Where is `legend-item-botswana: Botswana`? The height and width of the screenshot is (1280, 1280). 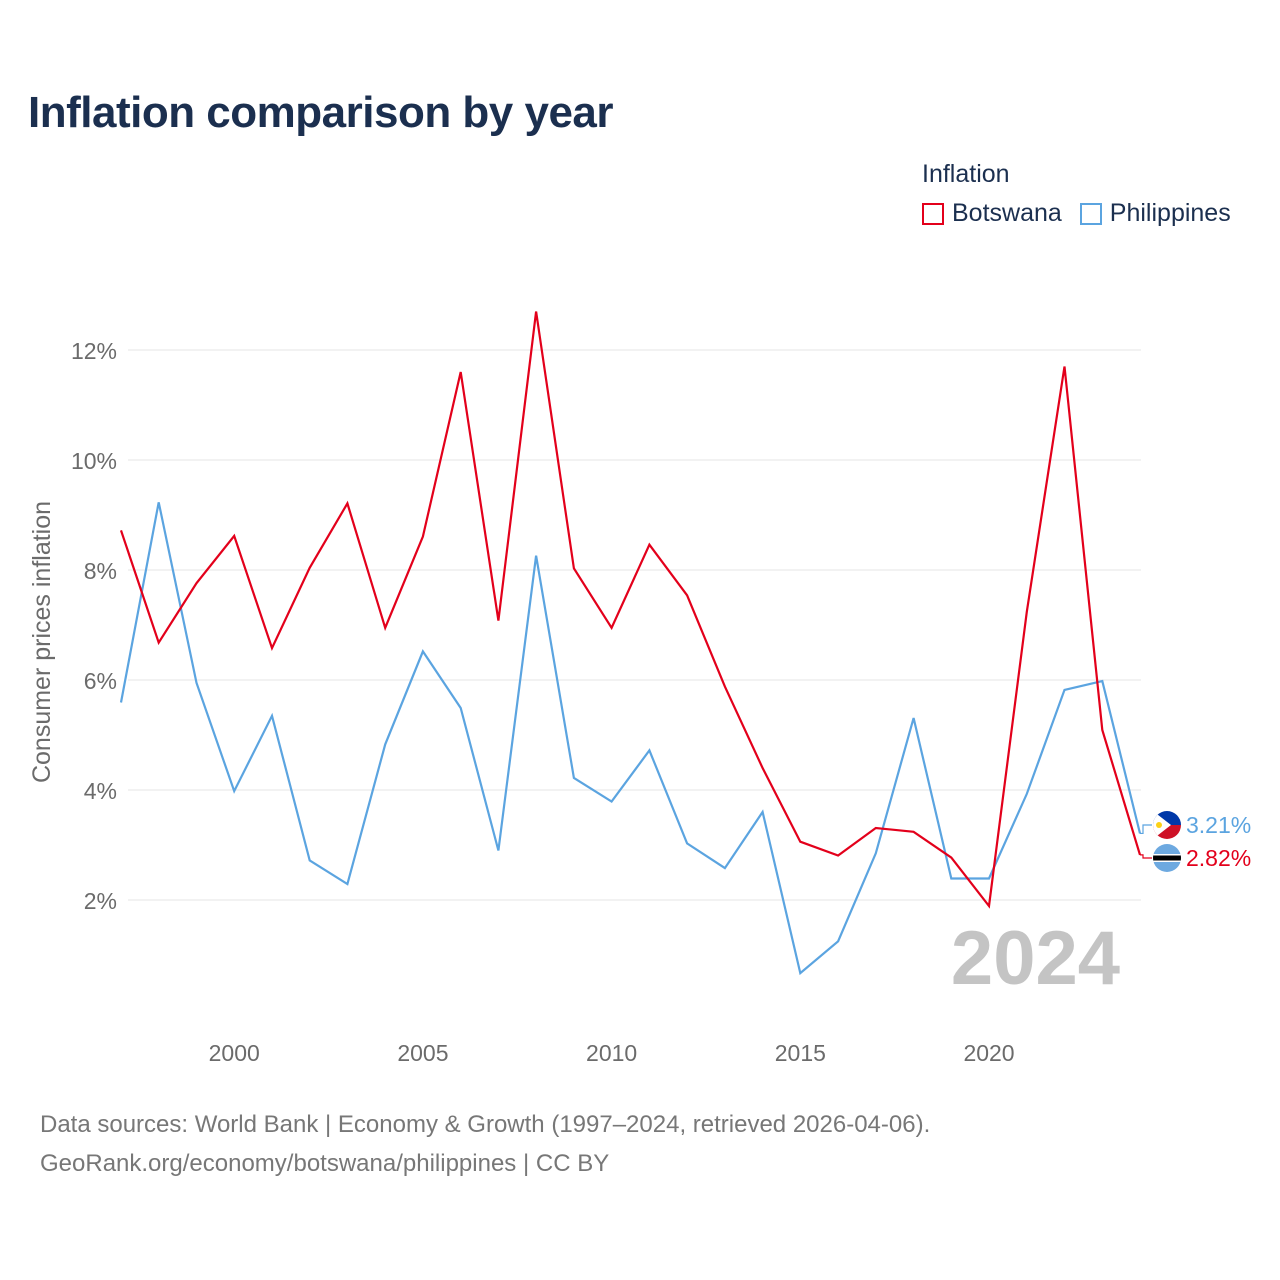 legend-item-botswana: Botswana is located at coordinates (992, 213).